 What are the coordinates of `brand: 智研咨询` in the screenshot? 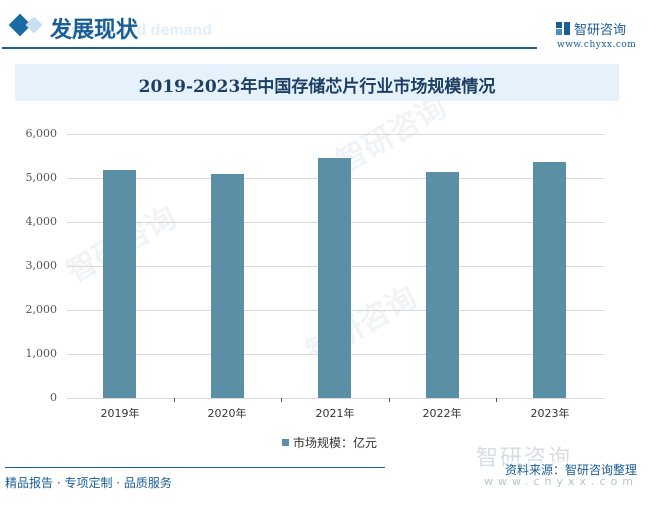 It's located at (591, 28).